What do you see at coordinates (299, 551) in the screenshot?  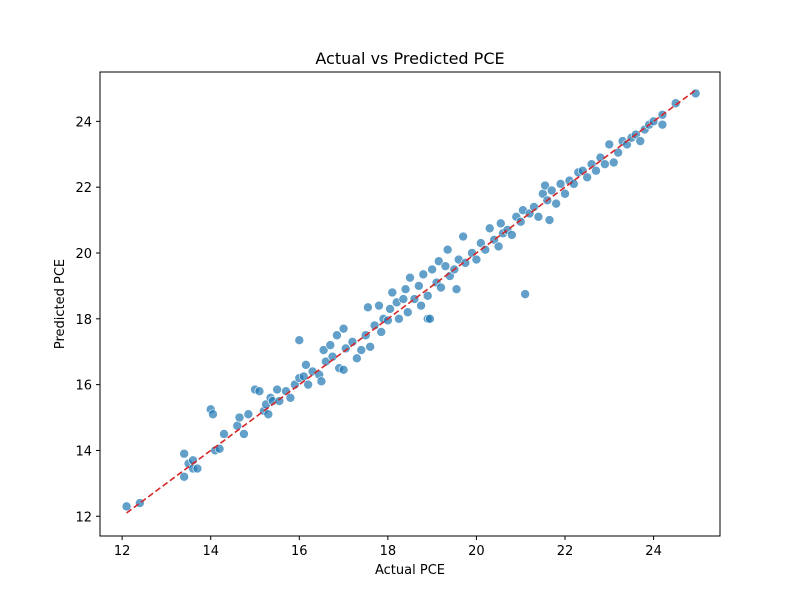 I see `x-tick-label: 16` at bounding box center [299, 551].